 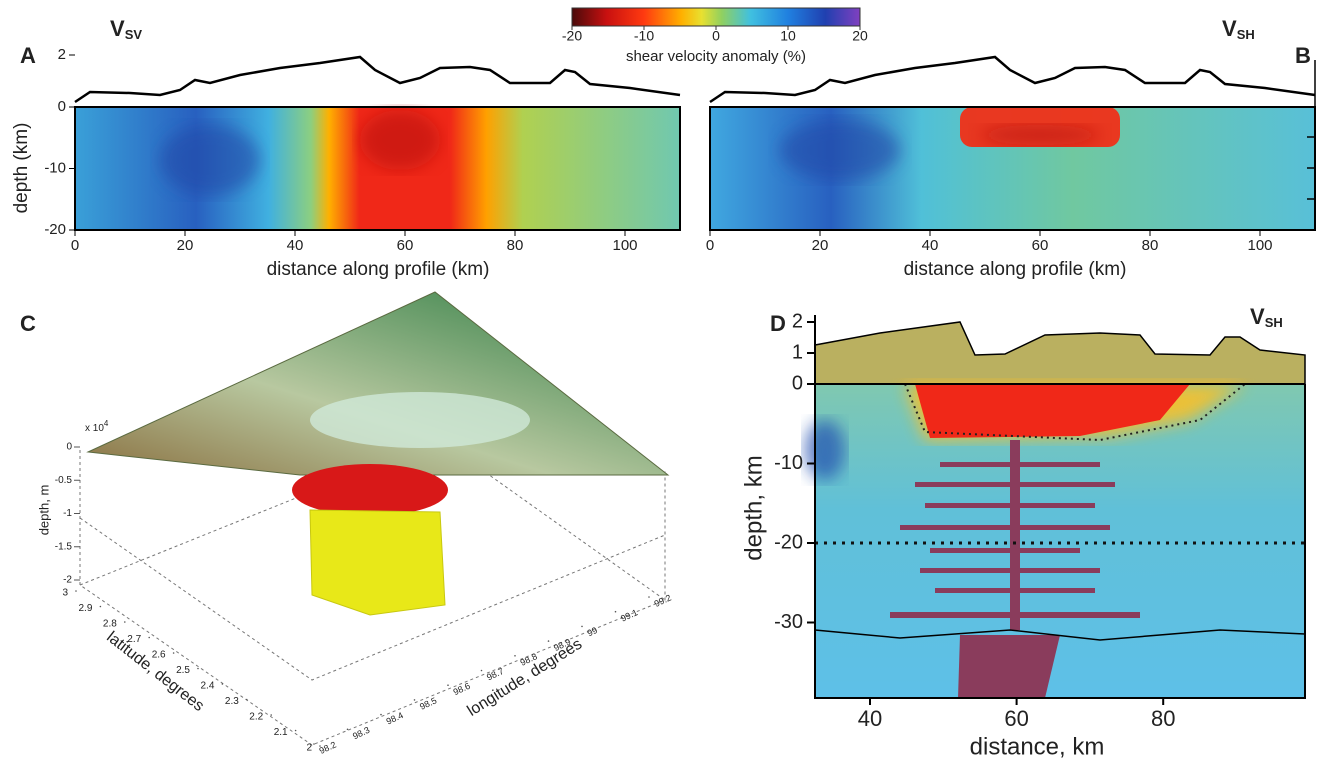 I want to click on z-scale-exp: 4, so click(x=106, y=423).